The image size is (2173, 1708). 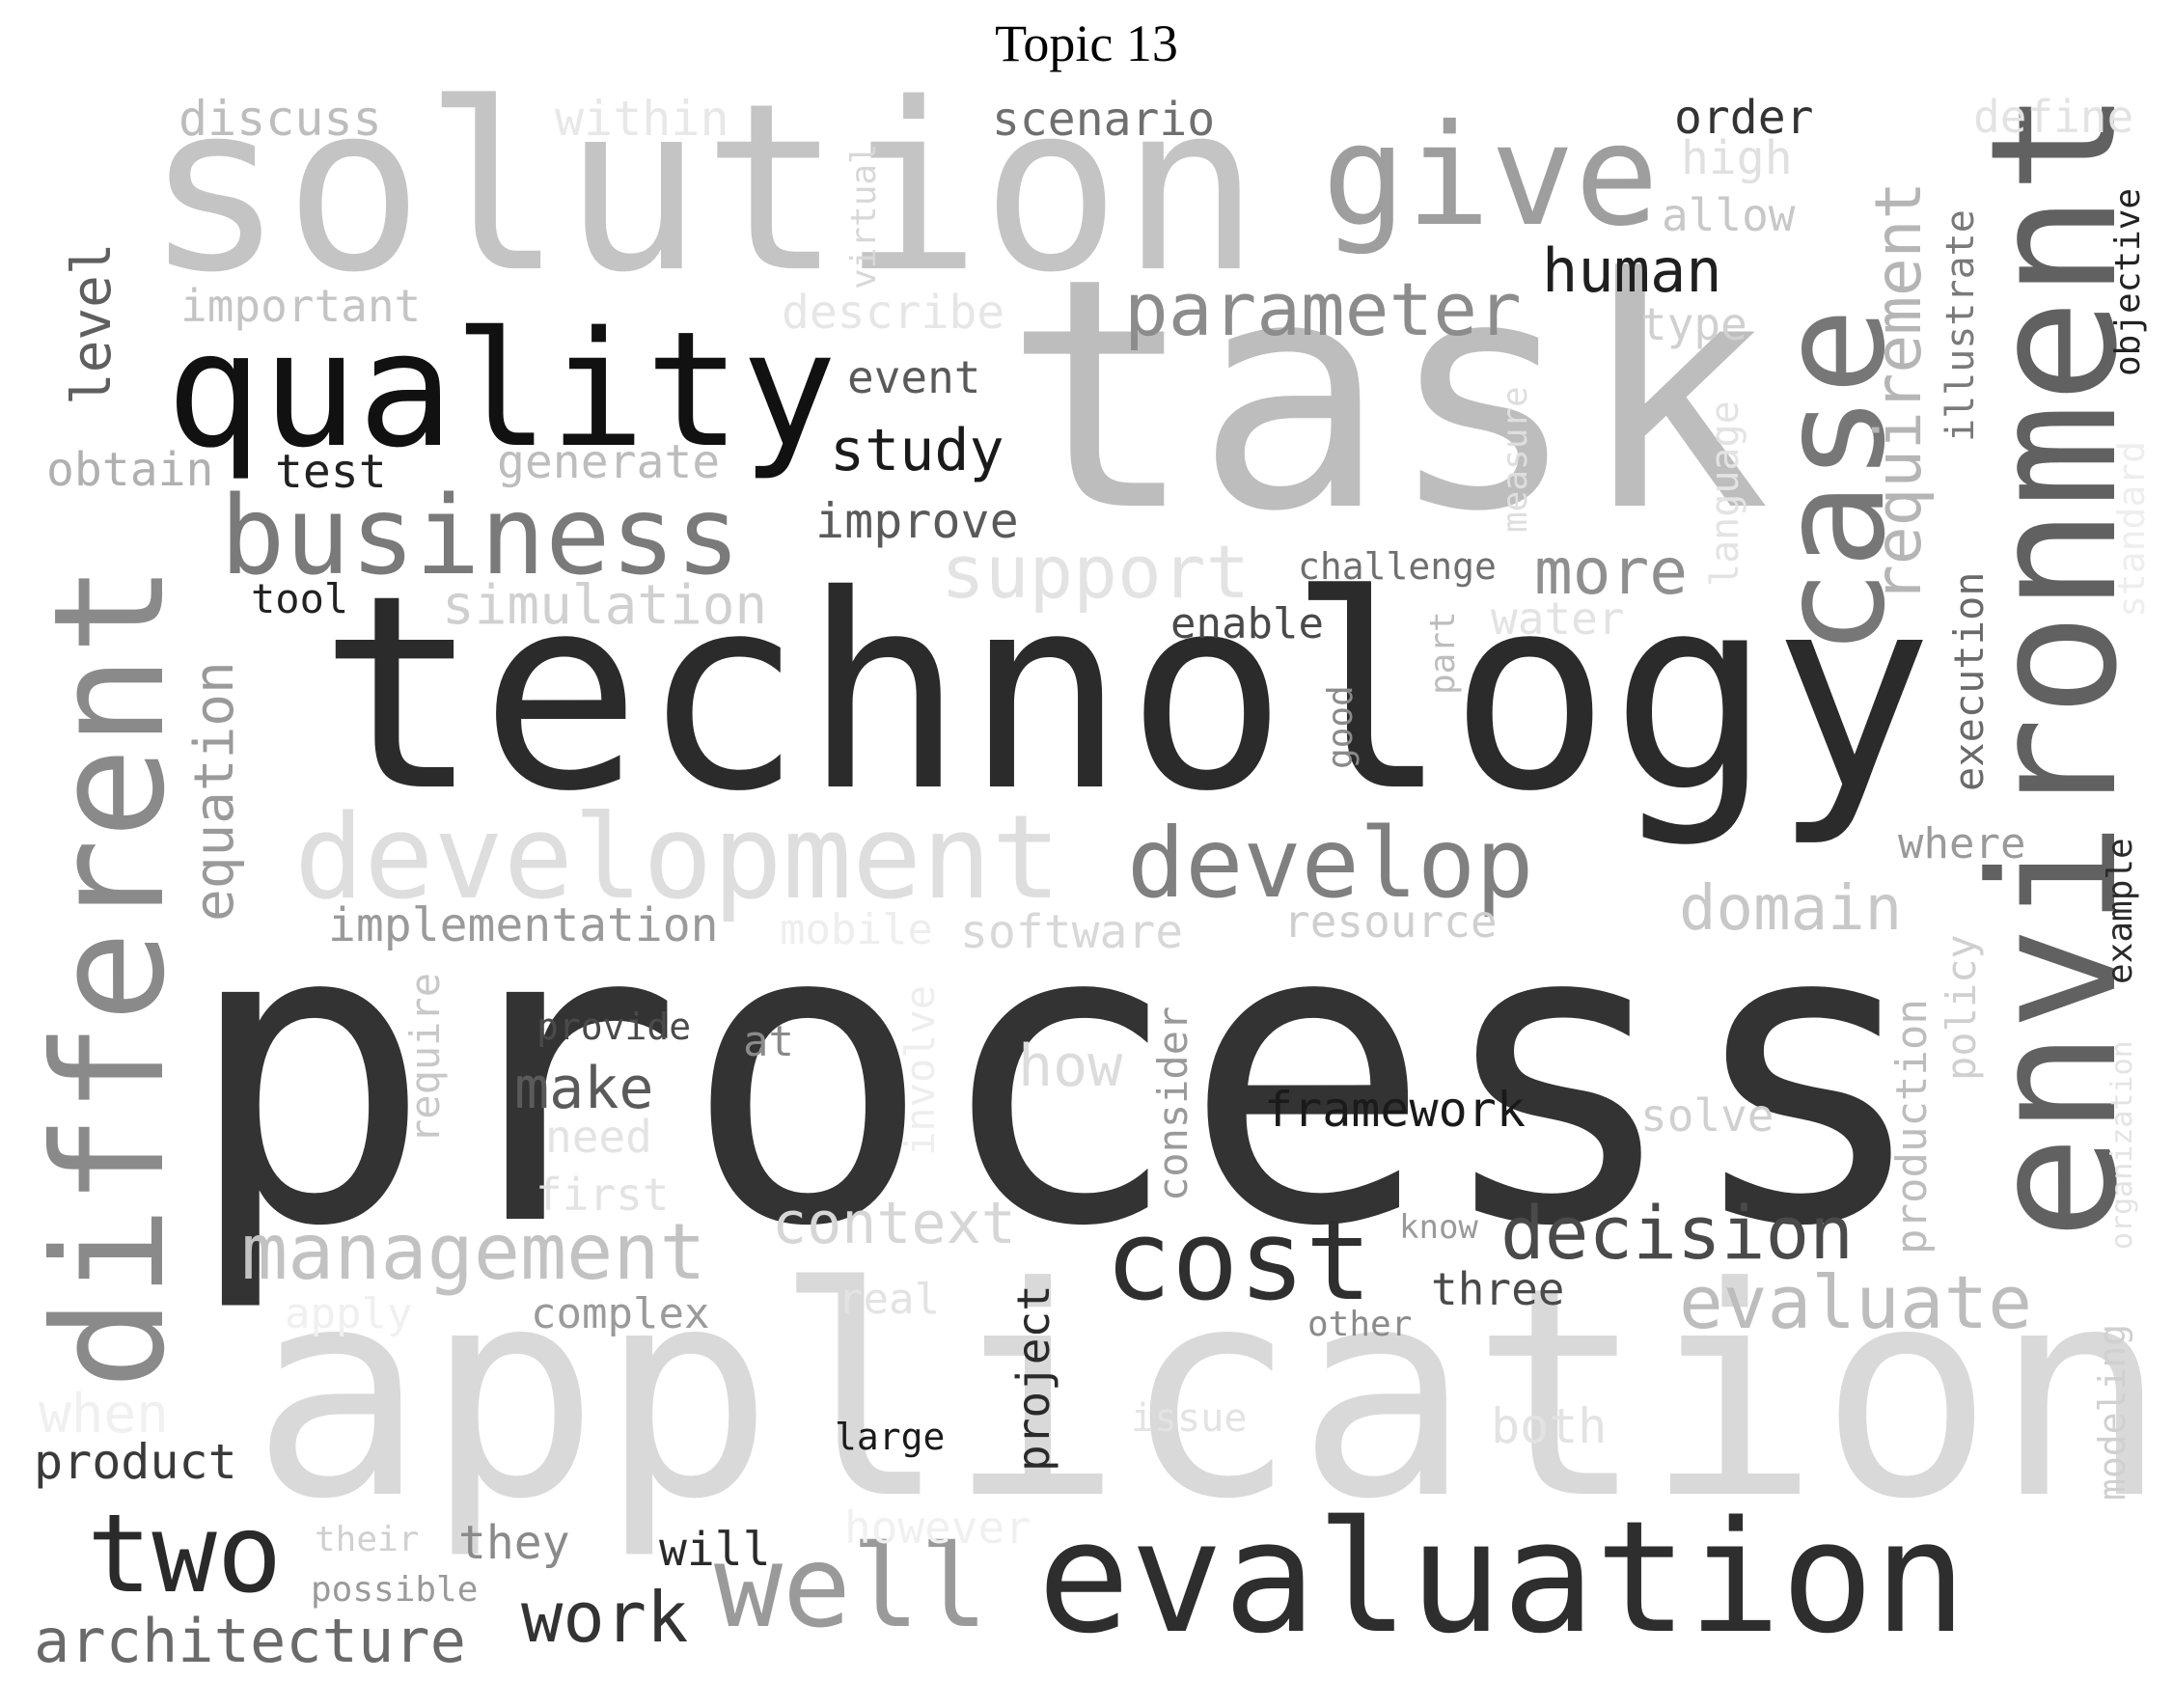 I want to click on word-standard: standard, so click(x=2131, y=529).